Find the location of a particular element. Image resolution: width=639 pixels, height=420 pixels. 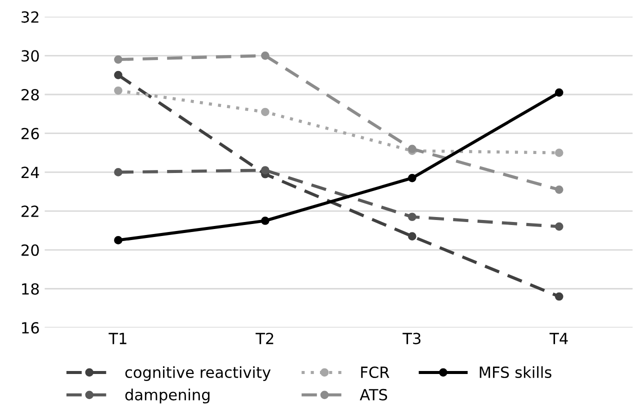

y-tick-label: 26 is located at coordinates (30, 134).